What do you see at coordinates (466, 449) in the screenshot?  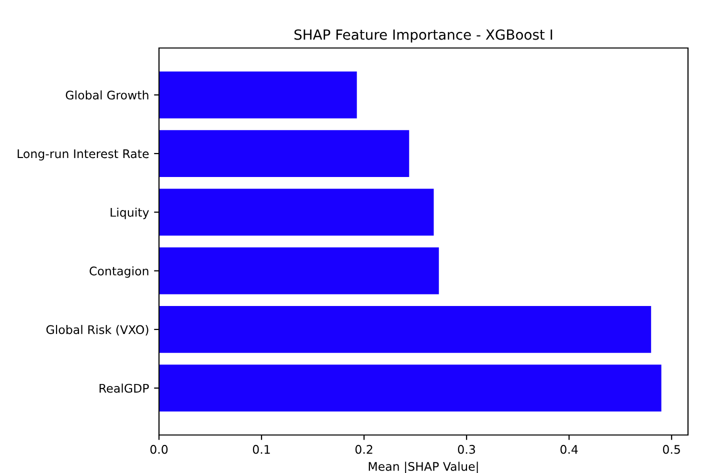 I see `x-tick-label: 0.3` at bounding box center [466, 449].